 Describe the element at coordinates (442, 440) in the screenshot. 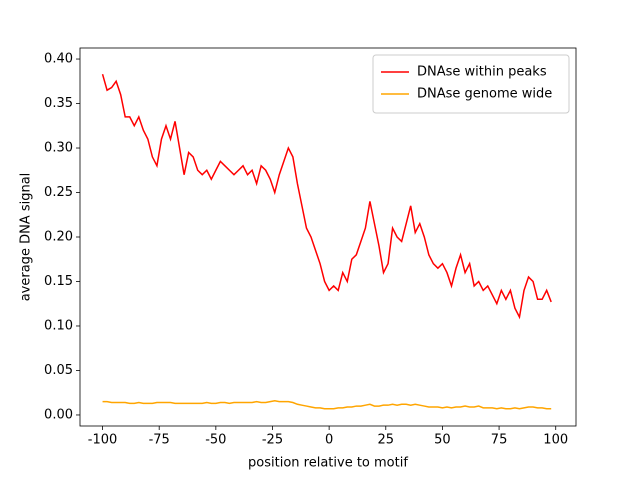

I see `x-tick-label: 50` at that location.